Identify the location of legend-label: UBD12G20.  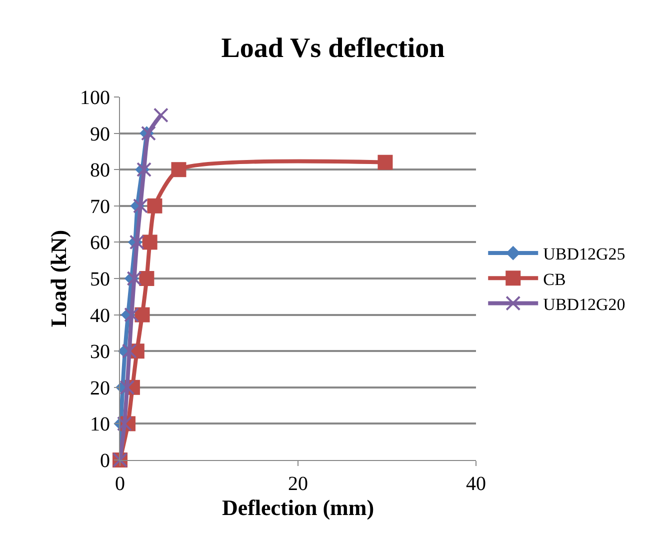
(584, 304).